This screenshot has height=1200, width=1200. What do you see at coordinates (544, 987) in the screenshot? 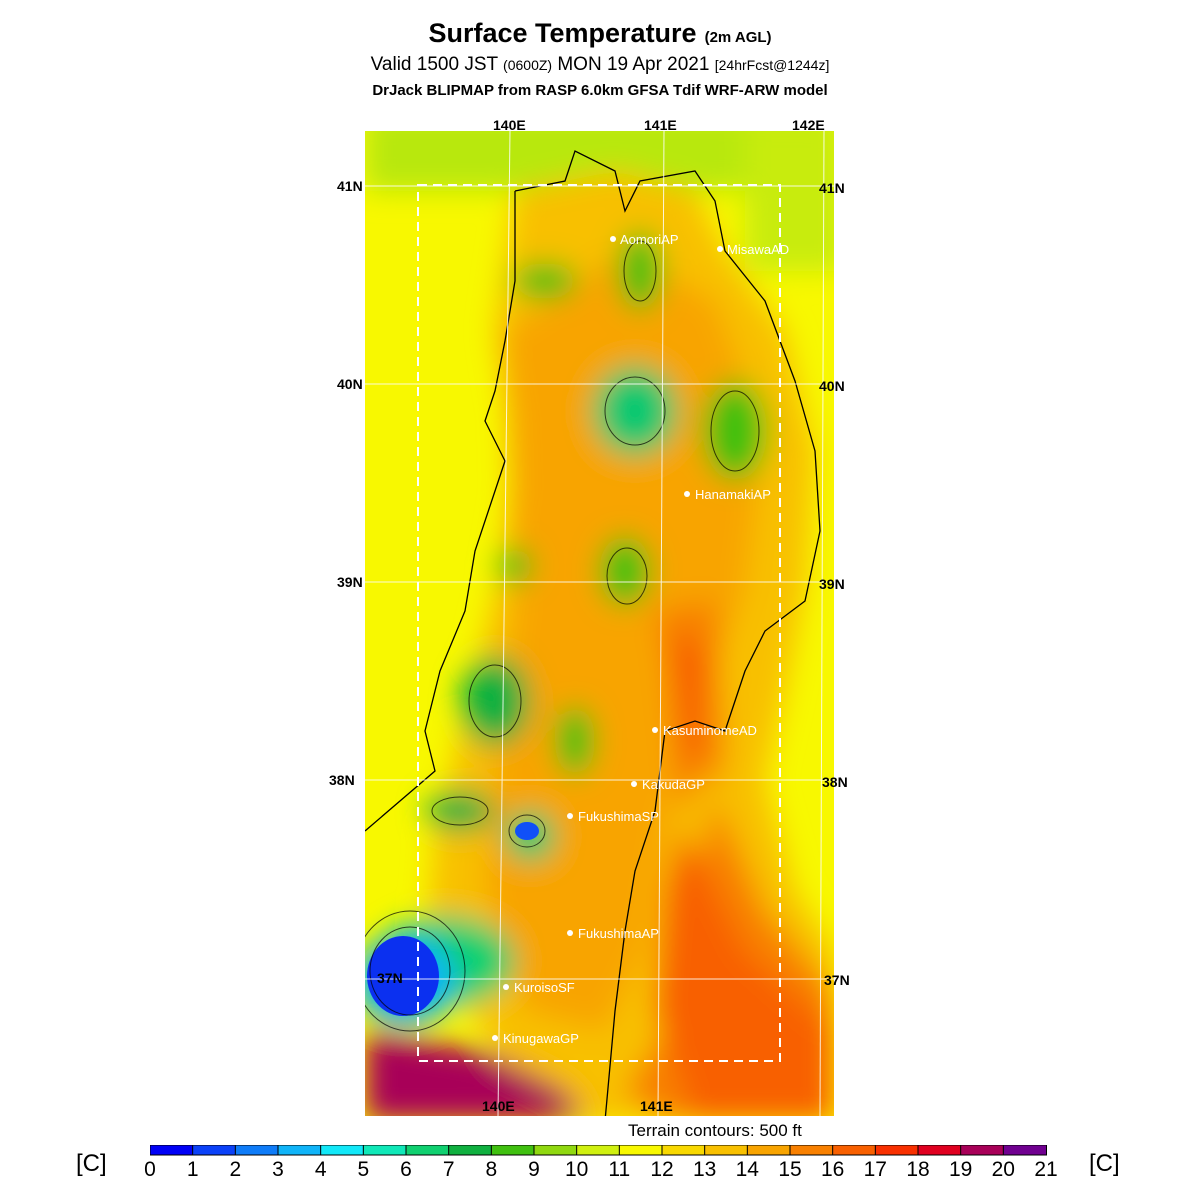
I see `station-label: KuroisoSF` at bounding box center [544, 987].